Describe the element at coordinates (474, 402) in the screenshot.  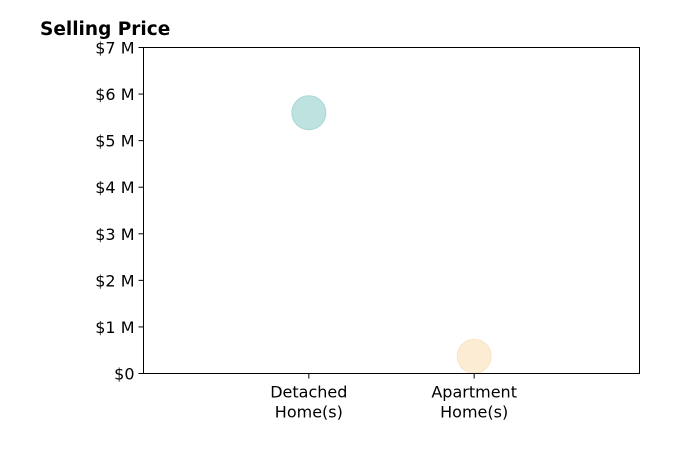
I see `x-tick-label-1: Apartment Home(s)` at that location.